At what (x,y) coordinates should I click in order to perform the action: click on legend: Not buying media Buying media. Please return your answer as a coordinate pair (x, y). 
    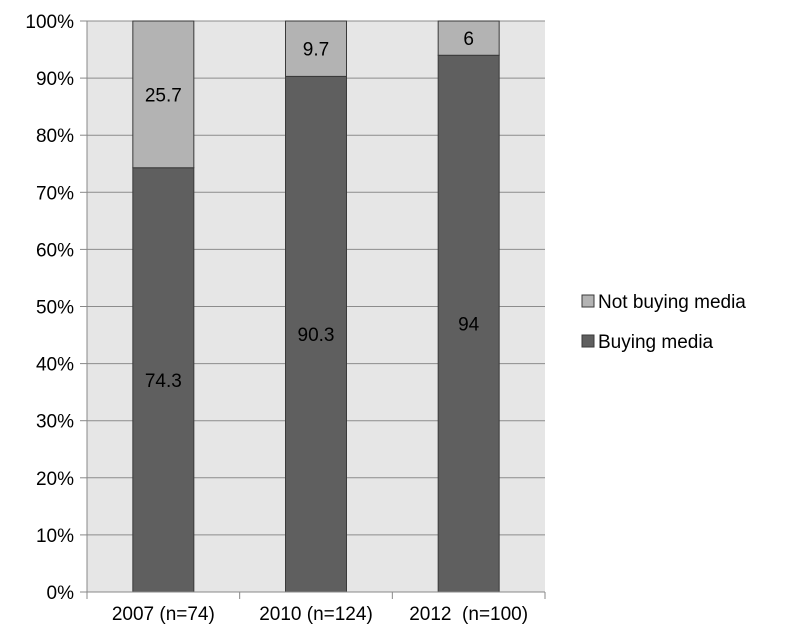
    Looking at the image, I should click on (663, 322).